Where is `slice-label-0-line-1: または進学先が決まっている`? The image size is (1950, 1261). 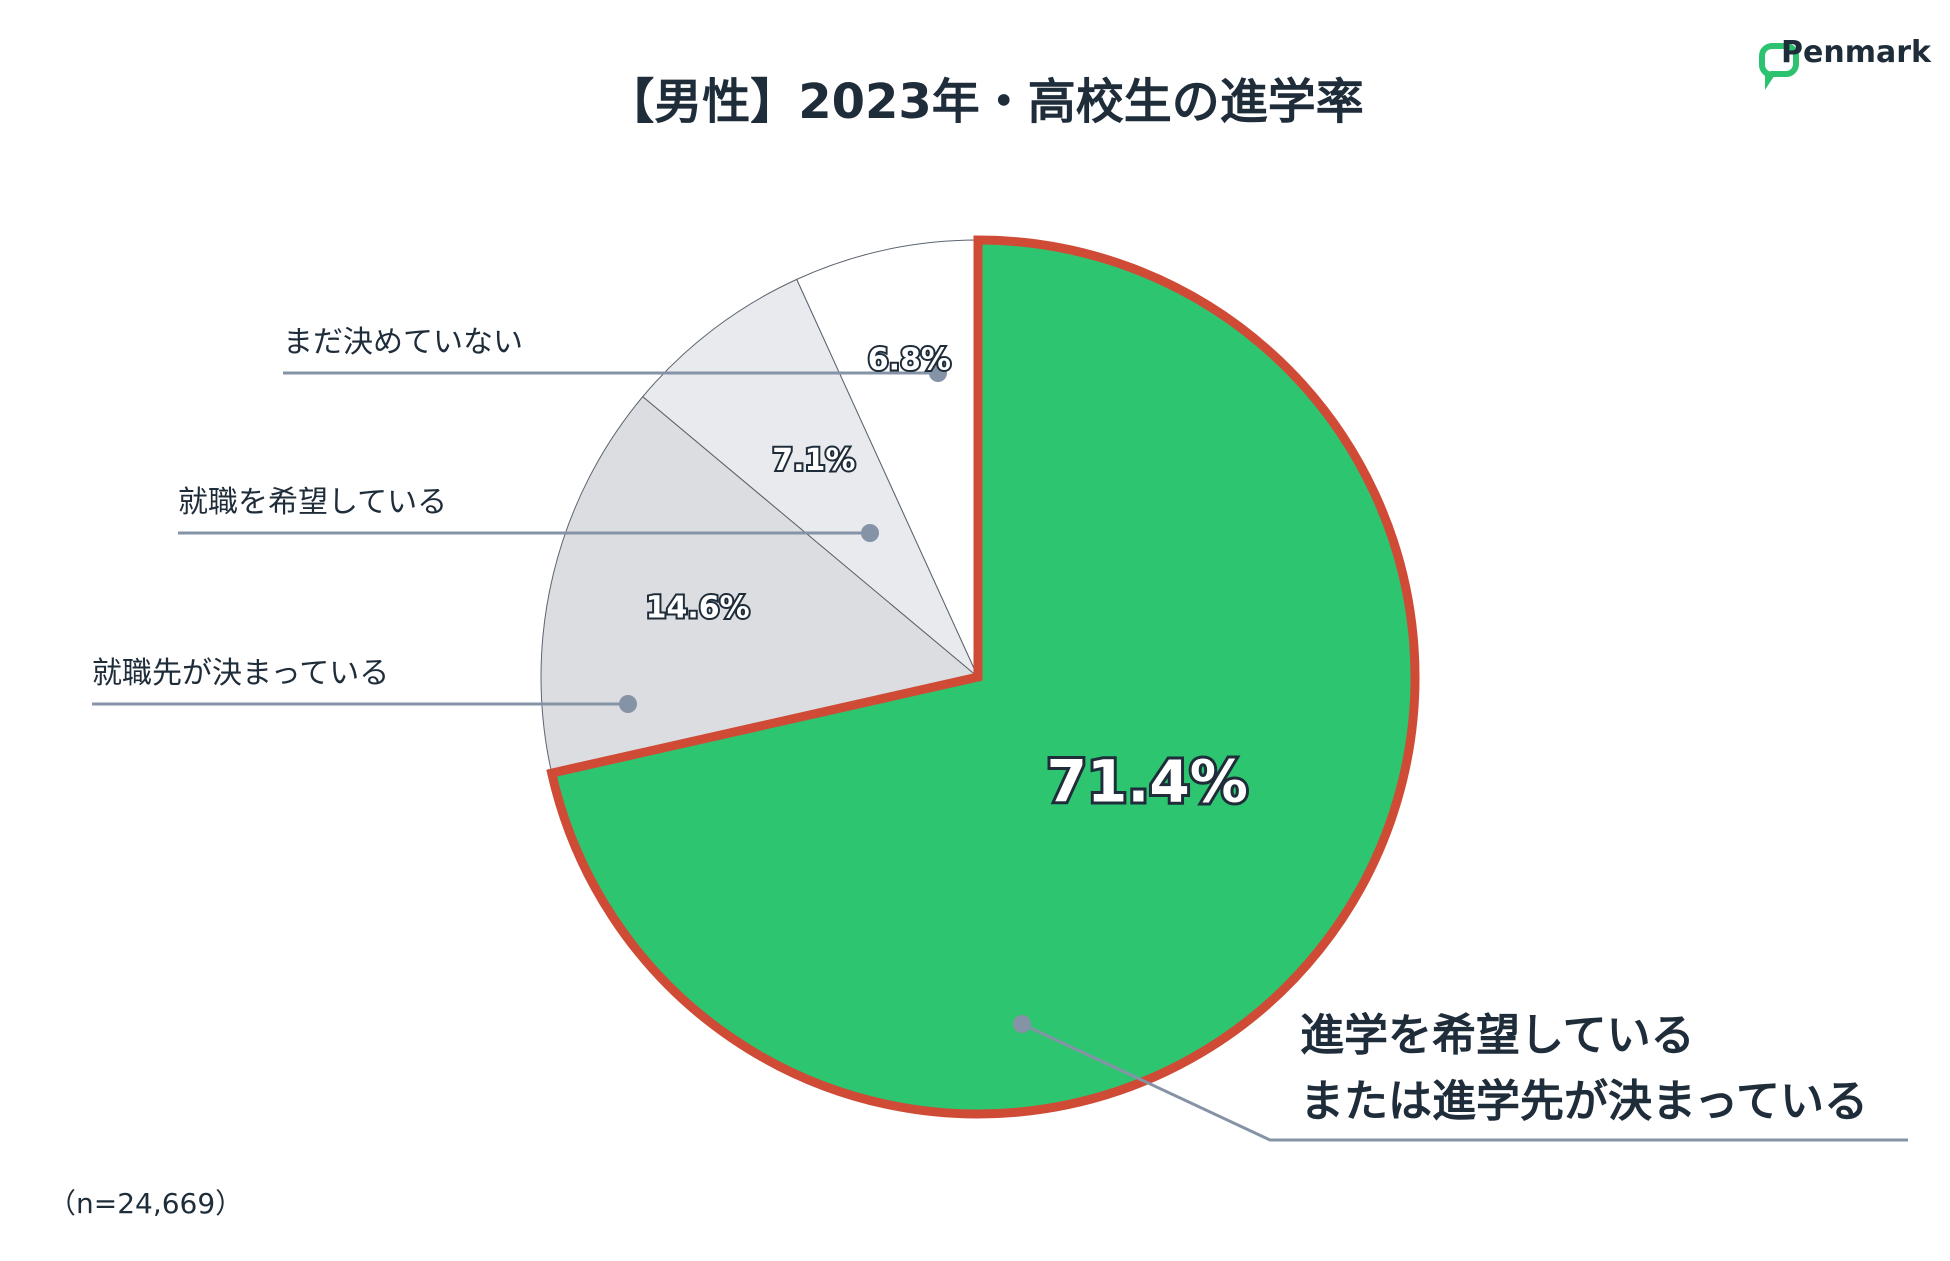 slice-label-0-line-1: または進学先が決まっている is located at coordinates (1584, 1101).